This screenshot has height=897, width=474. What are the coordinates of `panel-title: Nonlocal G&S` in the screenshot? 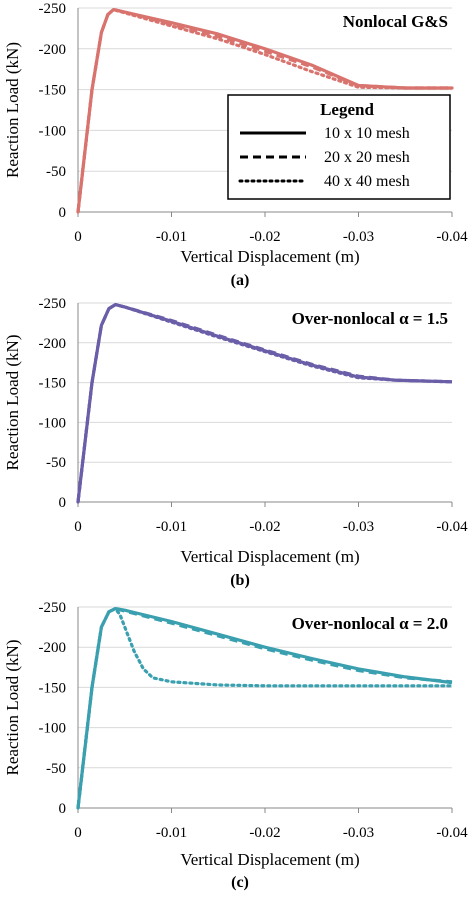 It's located at (395, 21).